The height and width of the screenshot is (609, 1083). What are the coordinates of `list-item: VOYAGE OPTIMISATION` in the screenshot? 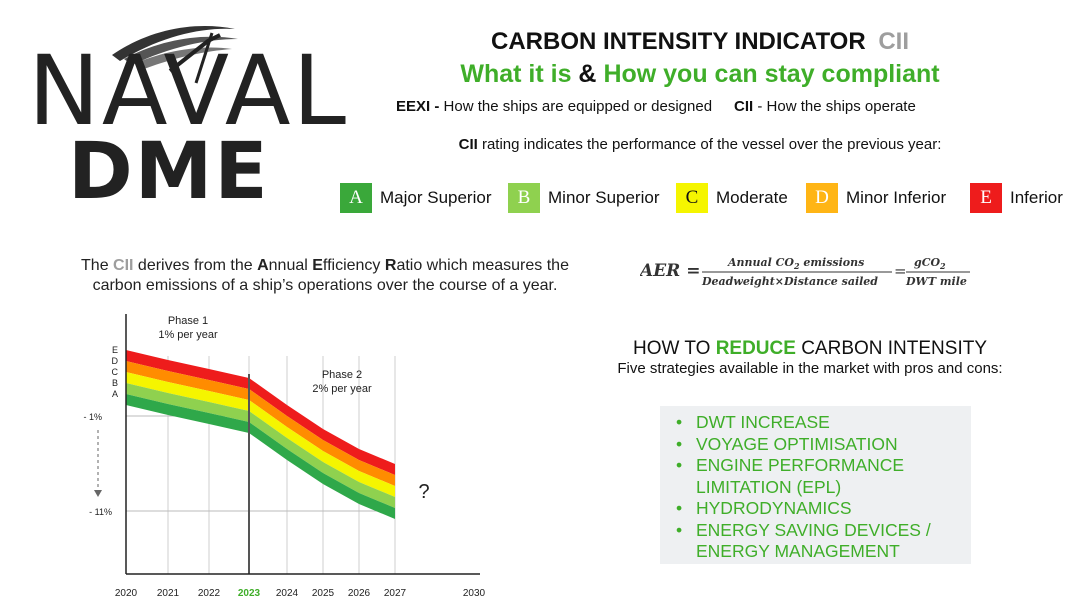 It's located at (816, 445).